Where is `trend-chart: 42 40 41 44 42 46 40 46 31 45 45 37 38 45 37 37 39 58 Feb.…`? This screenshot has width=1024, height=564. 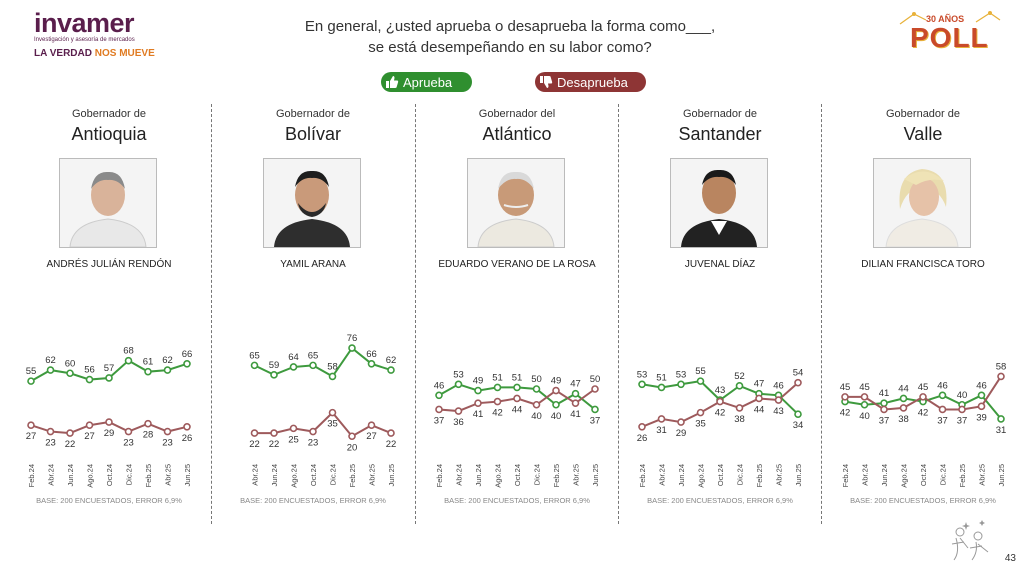
trend-chart: 42 40 41 44 42 46 40 46 31 45 45 37 38 45 37 37 39 58 Feb.… is located at coordinates (923, 424).